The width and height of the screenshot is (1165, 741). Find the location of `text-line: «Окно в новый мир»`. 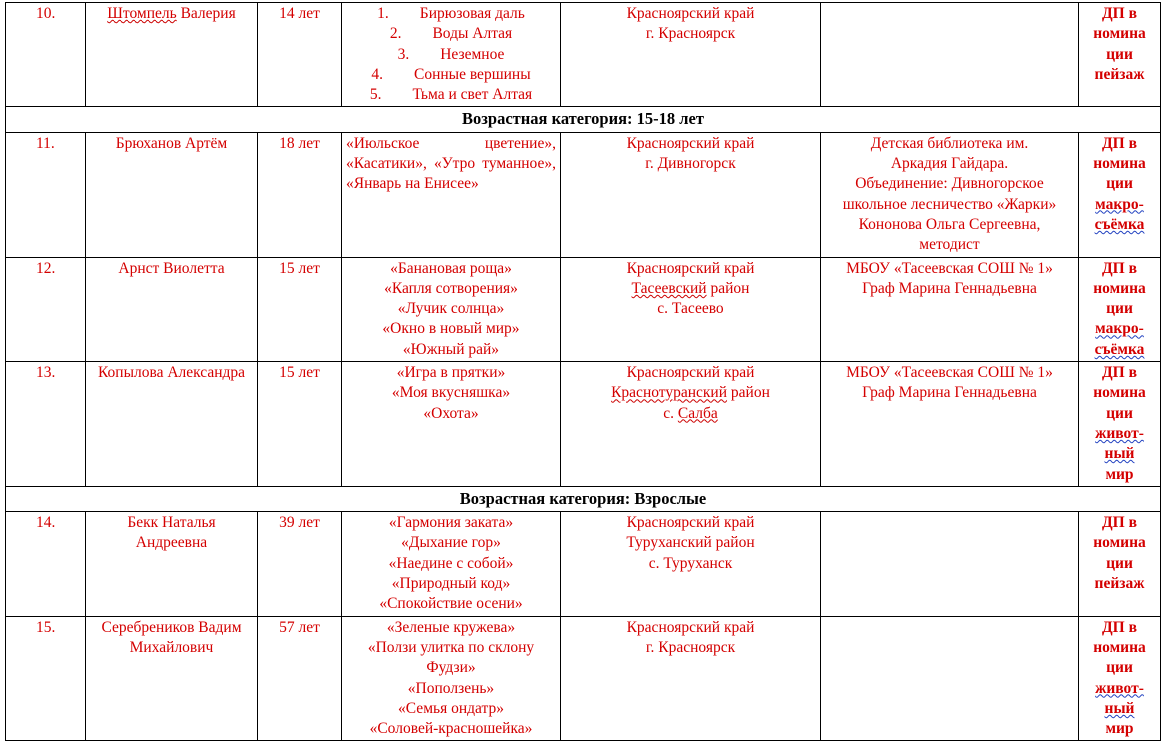

text-line: «Окно в новый мир» is located at coordinates (451, 329).